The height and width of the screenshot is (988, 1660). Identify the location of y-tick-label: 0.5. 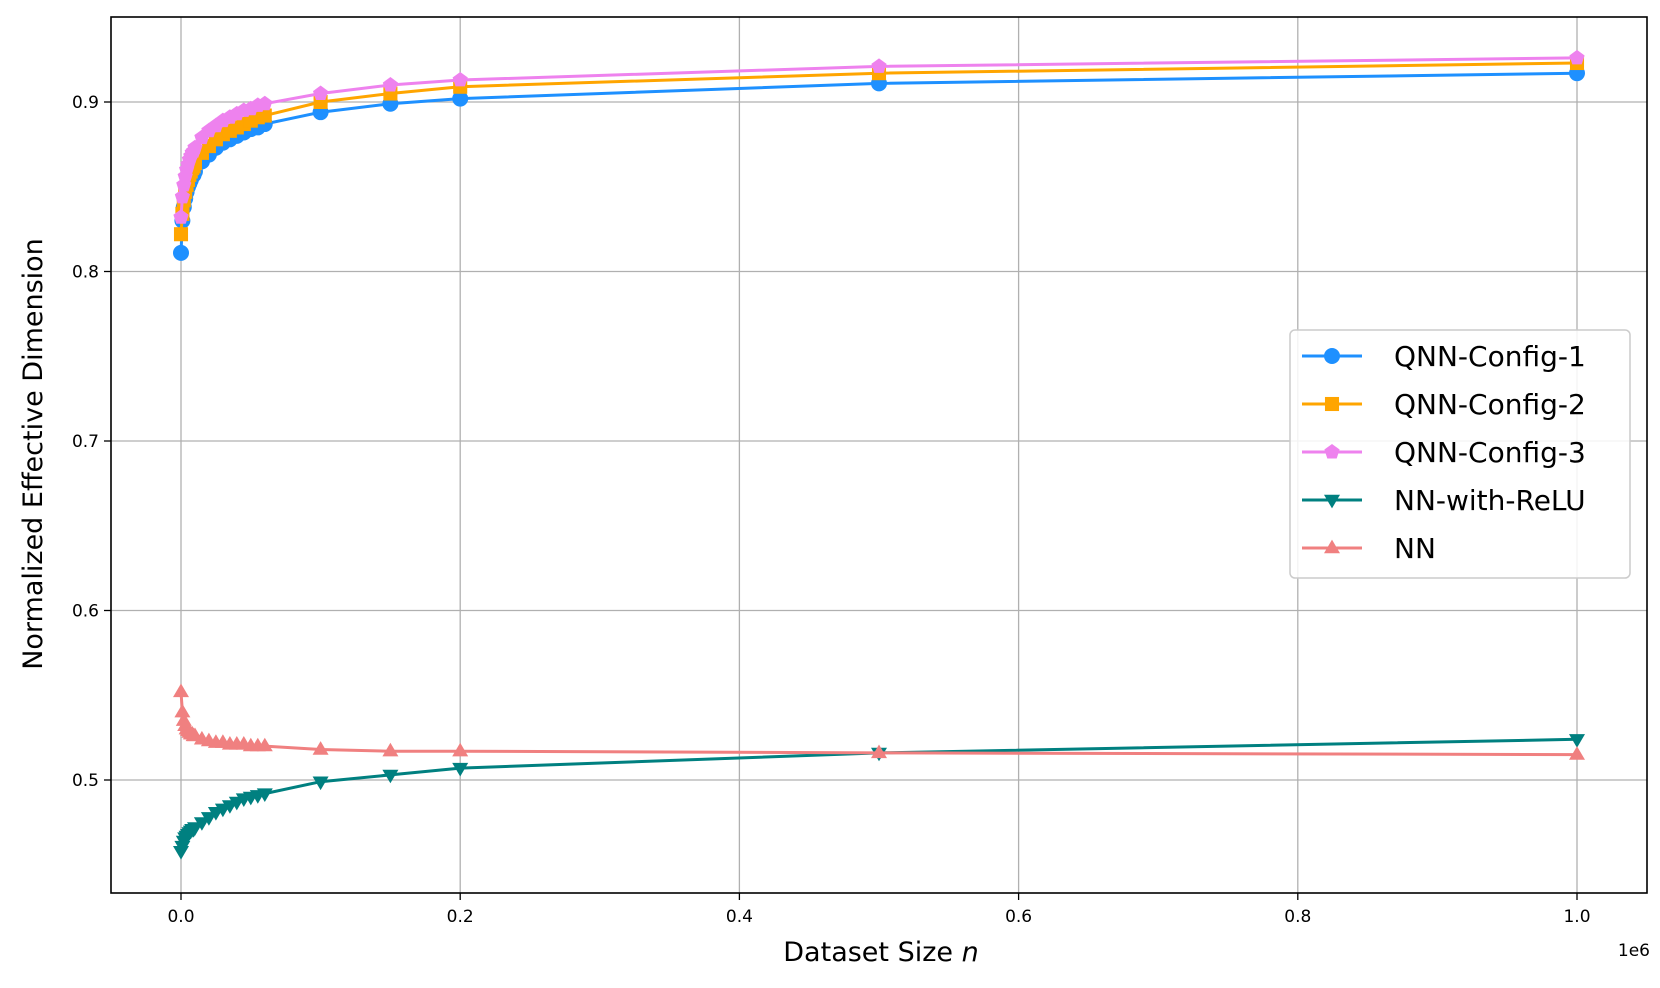
(85, 781).